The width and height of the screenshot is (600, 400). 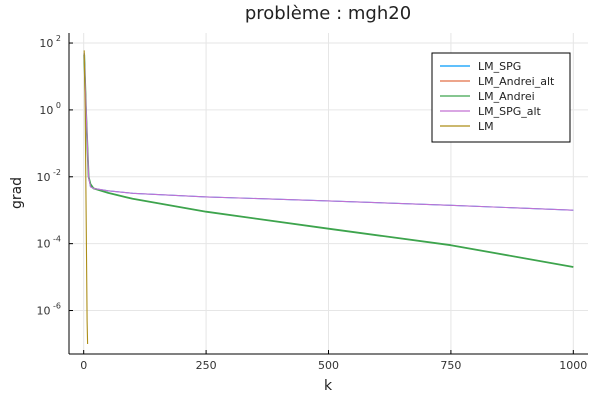 What do you see at coordinates (83, 365) in the screenshot?
I see `x-tick-label: 0` at bounding box center [83, 365].